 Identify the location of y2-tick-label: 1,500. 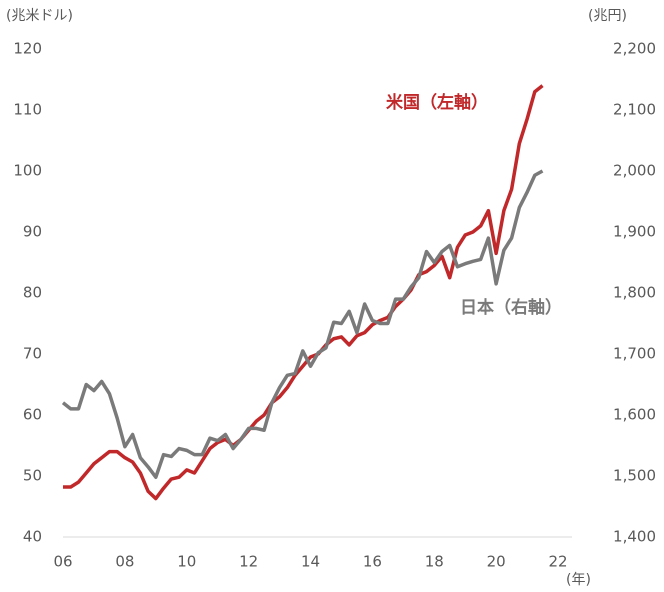
(634, 476).